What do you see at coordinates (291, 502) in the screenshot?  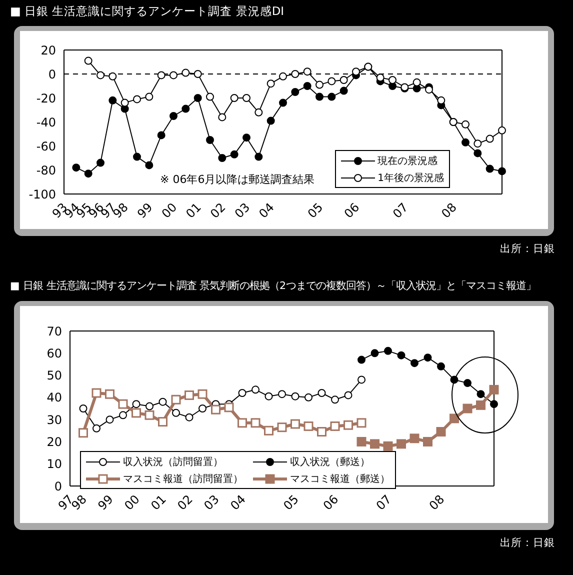 I see `x-tick-label: 05` at bounding box center [291, 502].